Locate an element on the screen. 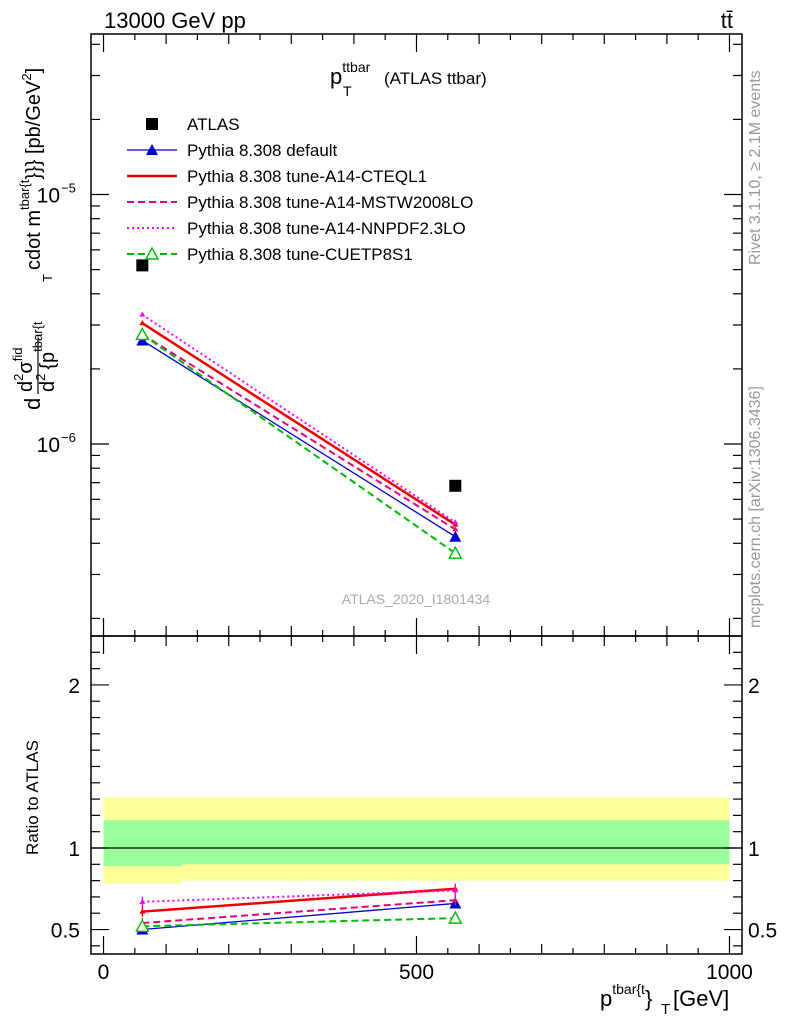 This screenshot has width=786, height=1024. rivet-label: Rivet 3.1.10, ≥ 2.1M events is located at coordinates (755, 167).